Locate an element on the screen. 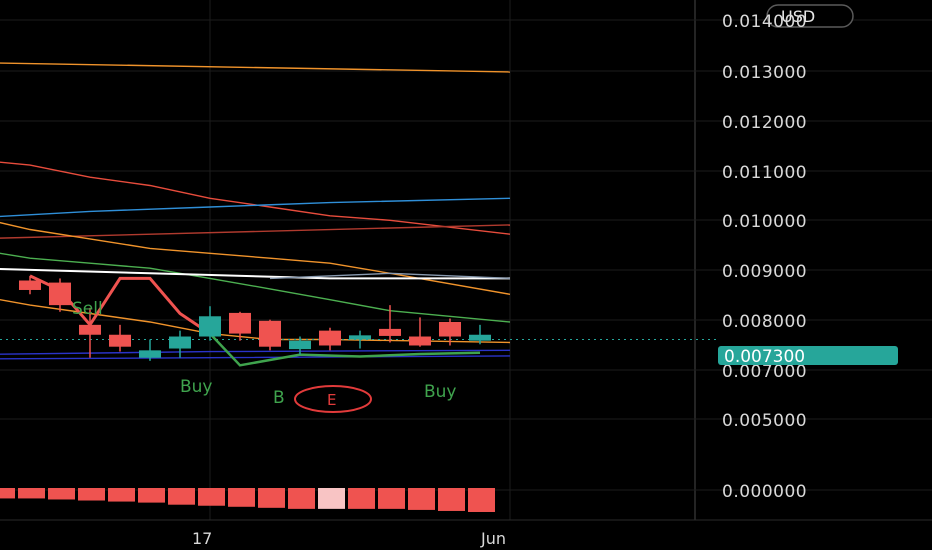  time-axis: 17 Jun is located at coordinates (349, 538).